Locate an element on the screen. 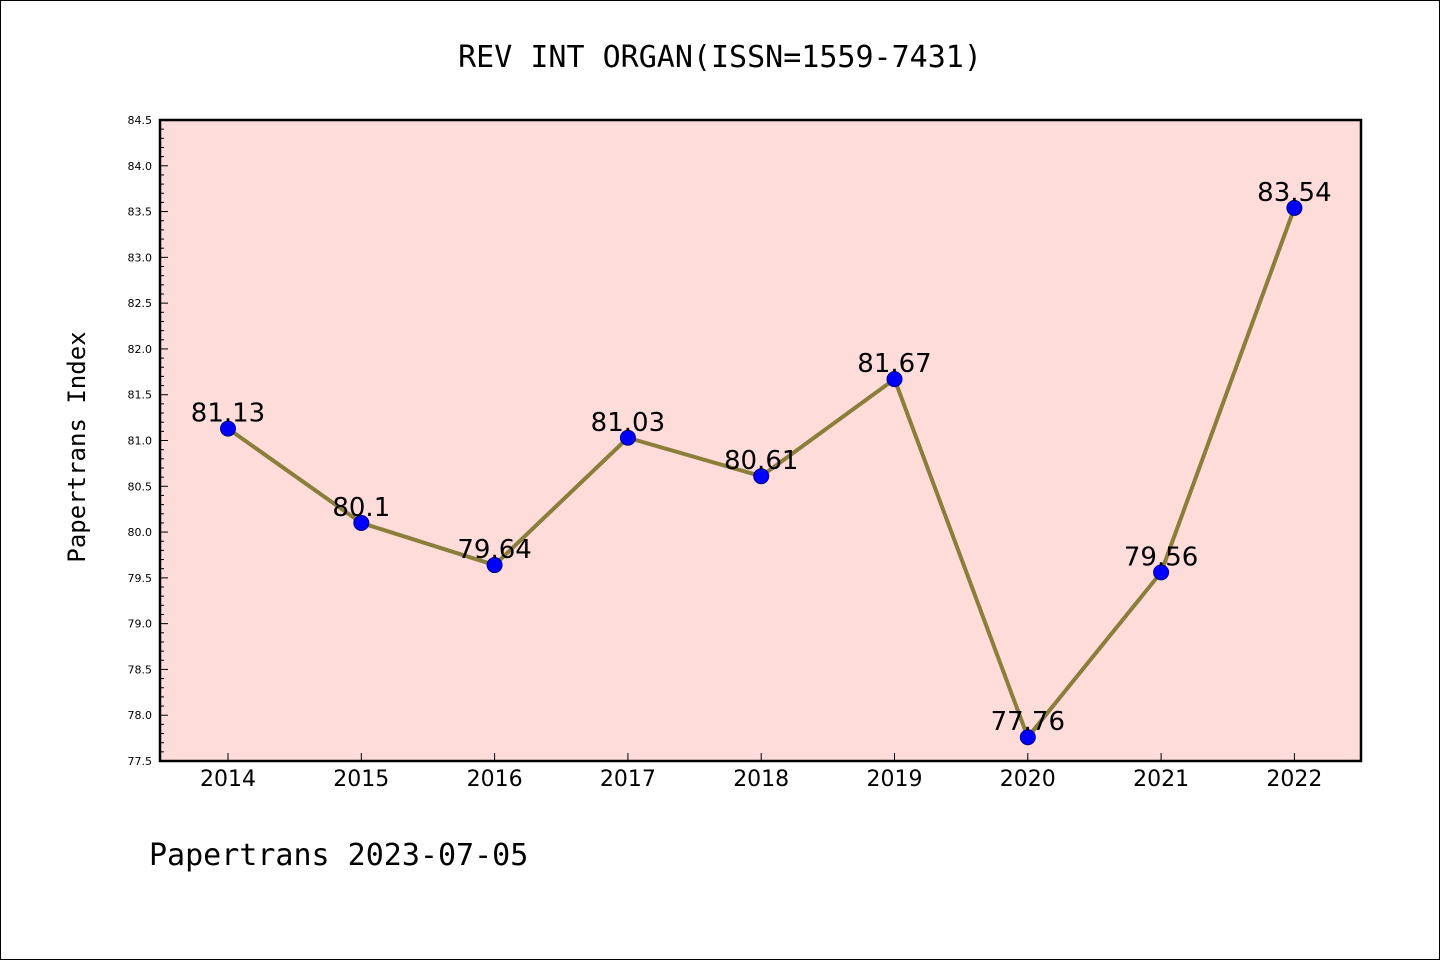  y-tick-label: 82.0 is located at coordinates (140, 349).